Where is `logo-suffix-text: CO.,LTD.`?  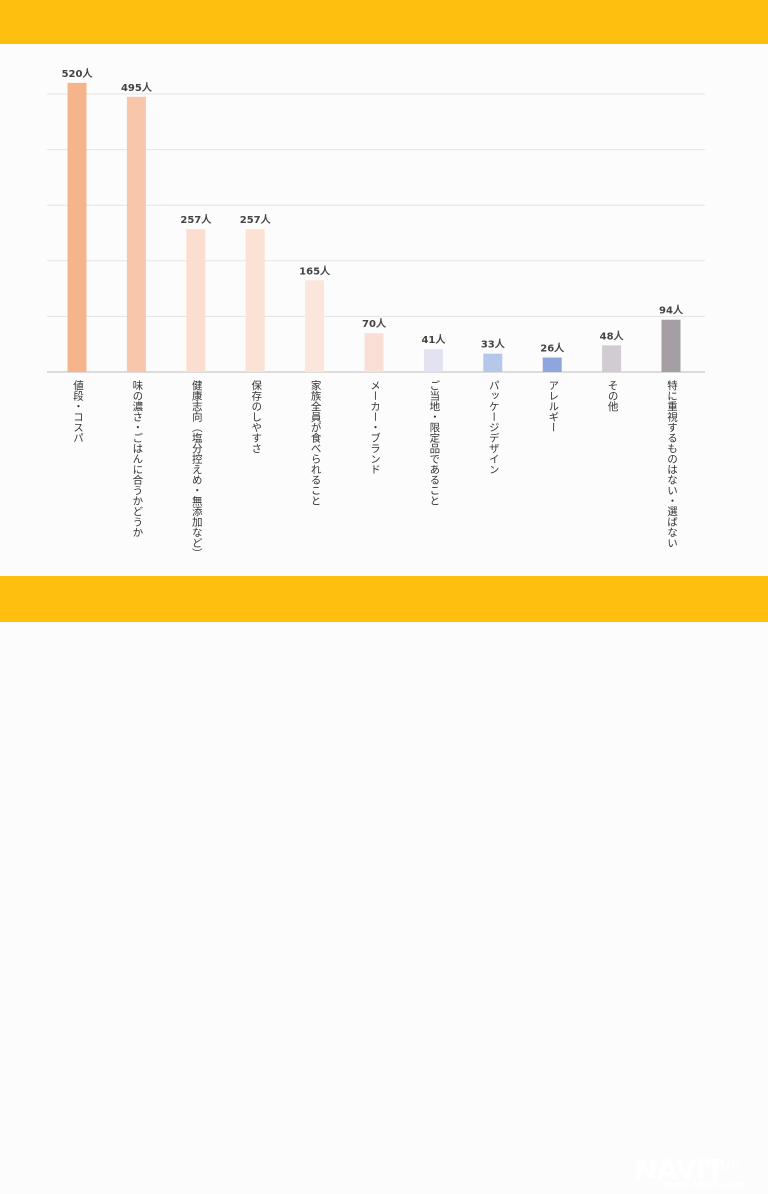
logo-suffix-text: CO.,LTD. is located at coordinates (721, 1167).